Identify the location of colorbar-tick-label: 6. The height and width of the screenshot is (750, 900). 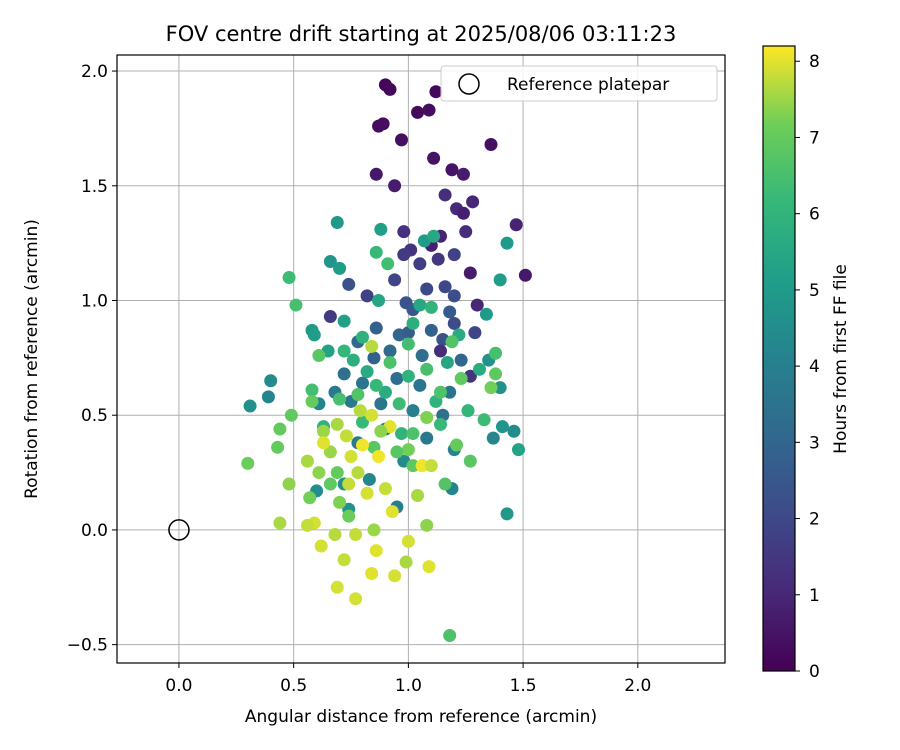
(814, 215).